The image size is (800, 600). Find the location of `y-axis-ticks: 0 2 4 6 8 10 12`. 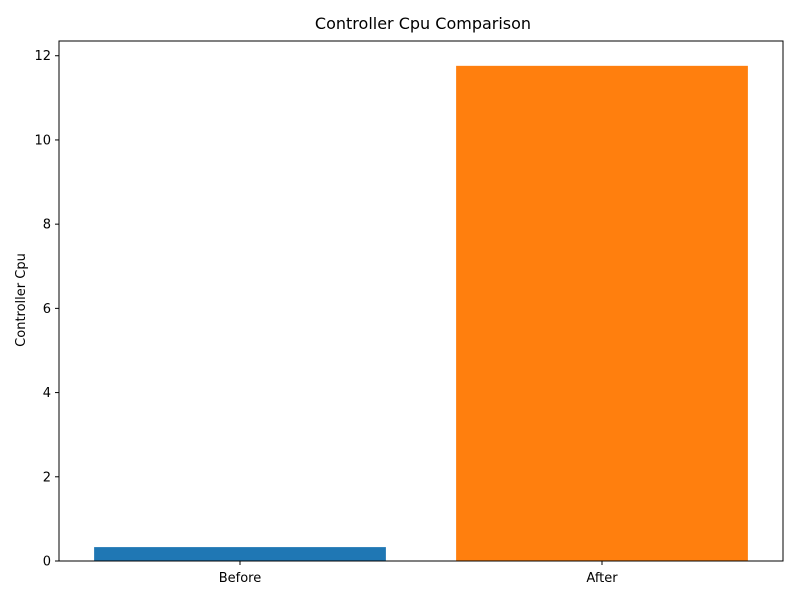

y-axis-ticks: 0 2 4 6 8 10 12 is located at coordinates (46, 309).